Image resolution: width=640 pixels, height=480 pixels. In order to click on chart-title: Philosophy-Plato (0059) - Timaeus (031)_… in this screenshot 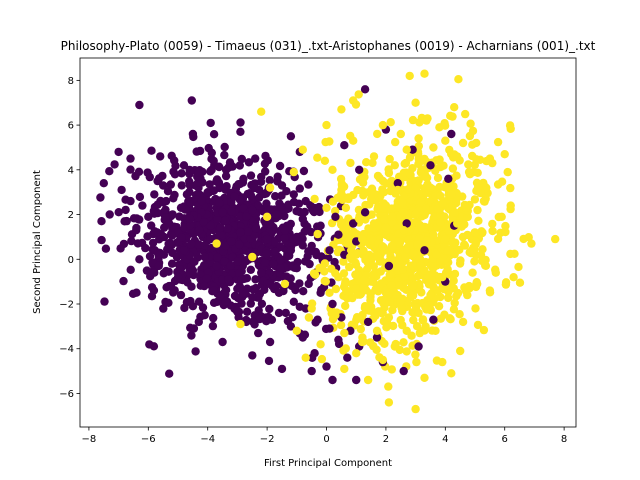, I will do `click(328, 46)`.